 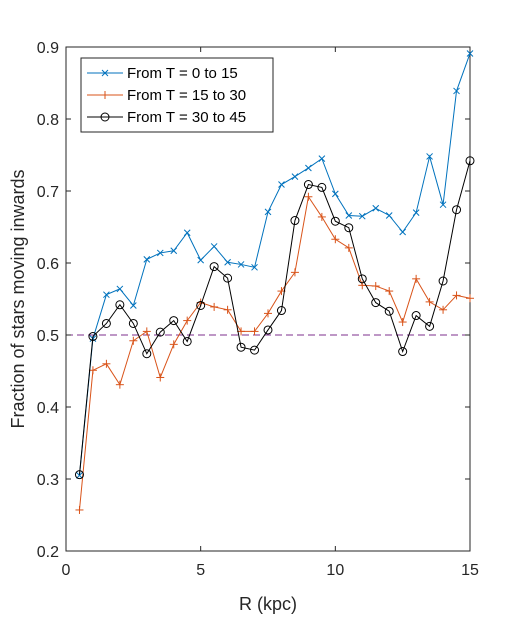 I want to click on legend-item: From T = 15 to 30, so click(x=166, y=95).